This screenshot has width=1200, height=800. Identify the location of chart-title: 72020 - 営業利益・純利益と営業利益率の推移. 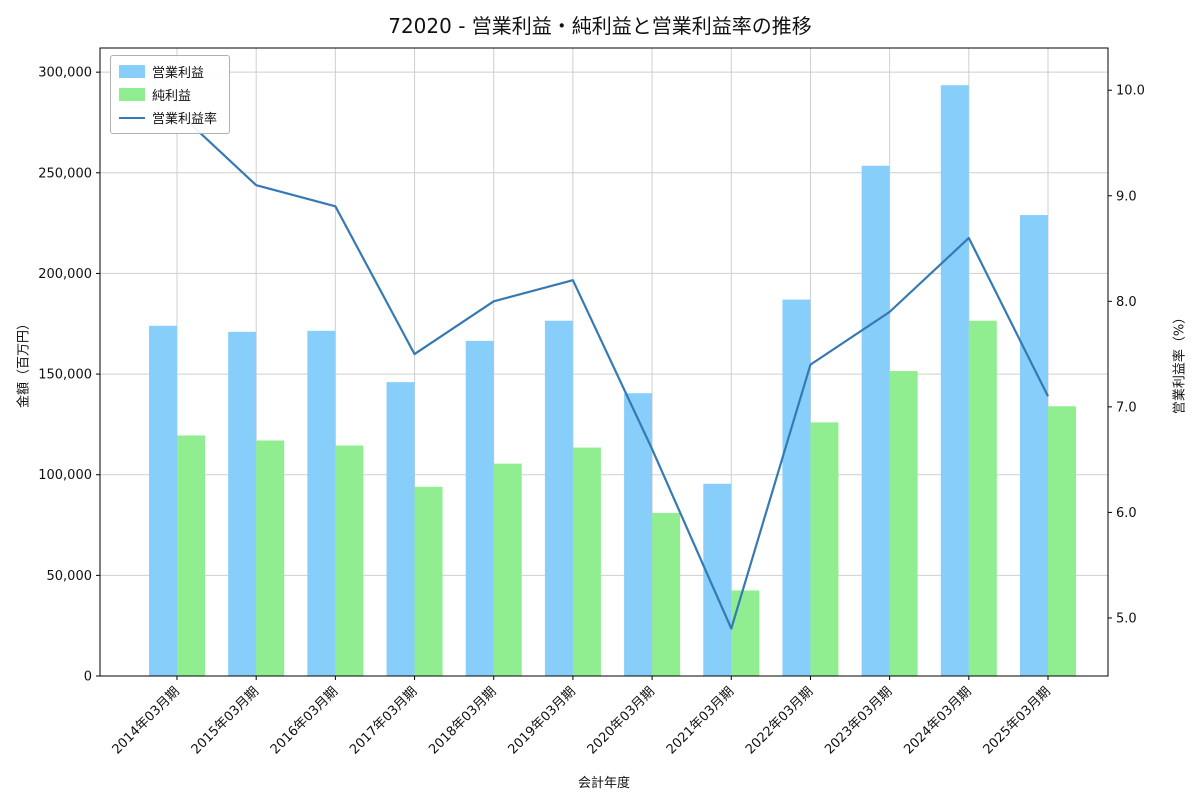
(600, 26).